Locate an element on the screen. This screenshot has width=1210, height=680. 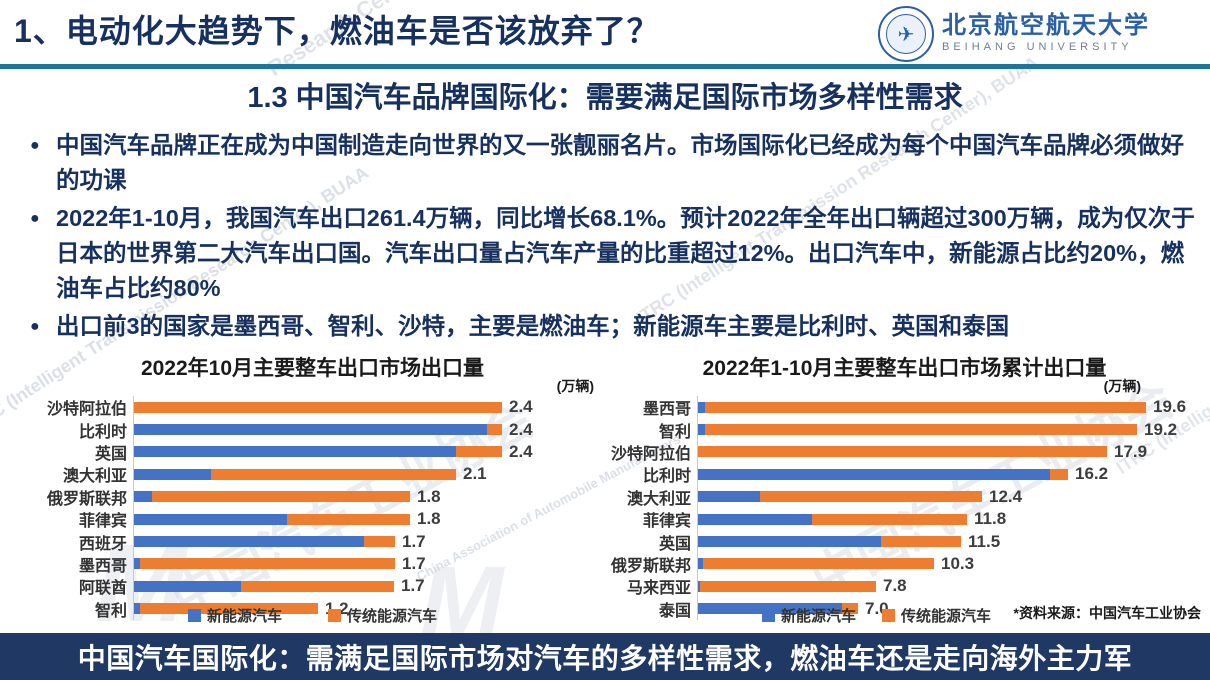
chart-row: 菲律宾 11.8 is located at coordinates (904, 519).